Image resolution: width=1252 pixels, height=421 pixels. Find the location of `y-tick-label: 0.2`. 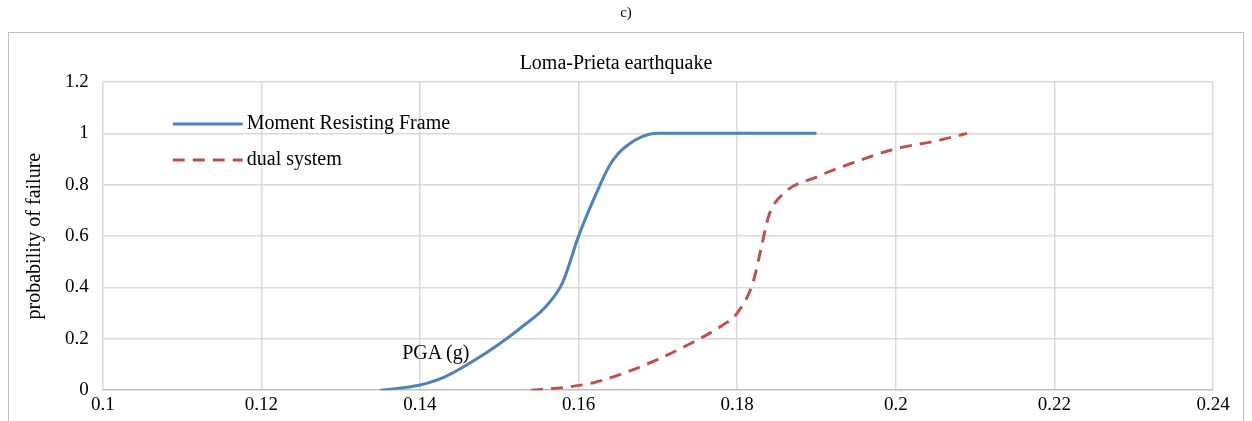

y-tick-label: 0.2 is located at coordinates (77, 337).